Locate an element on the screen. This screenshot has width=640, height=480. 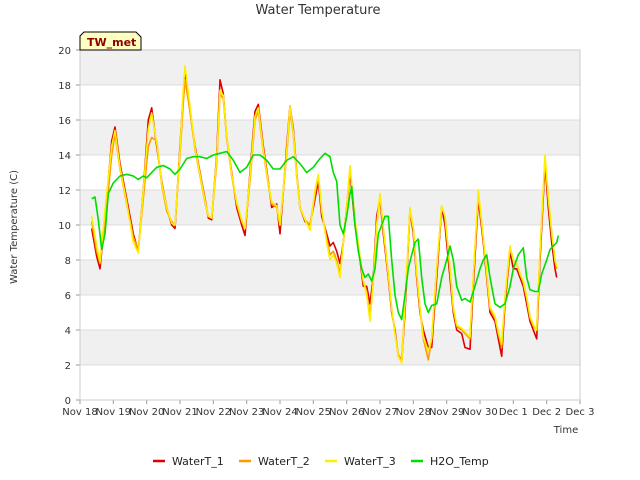
badge-label: TW_met is located at coordinates (111, 42).